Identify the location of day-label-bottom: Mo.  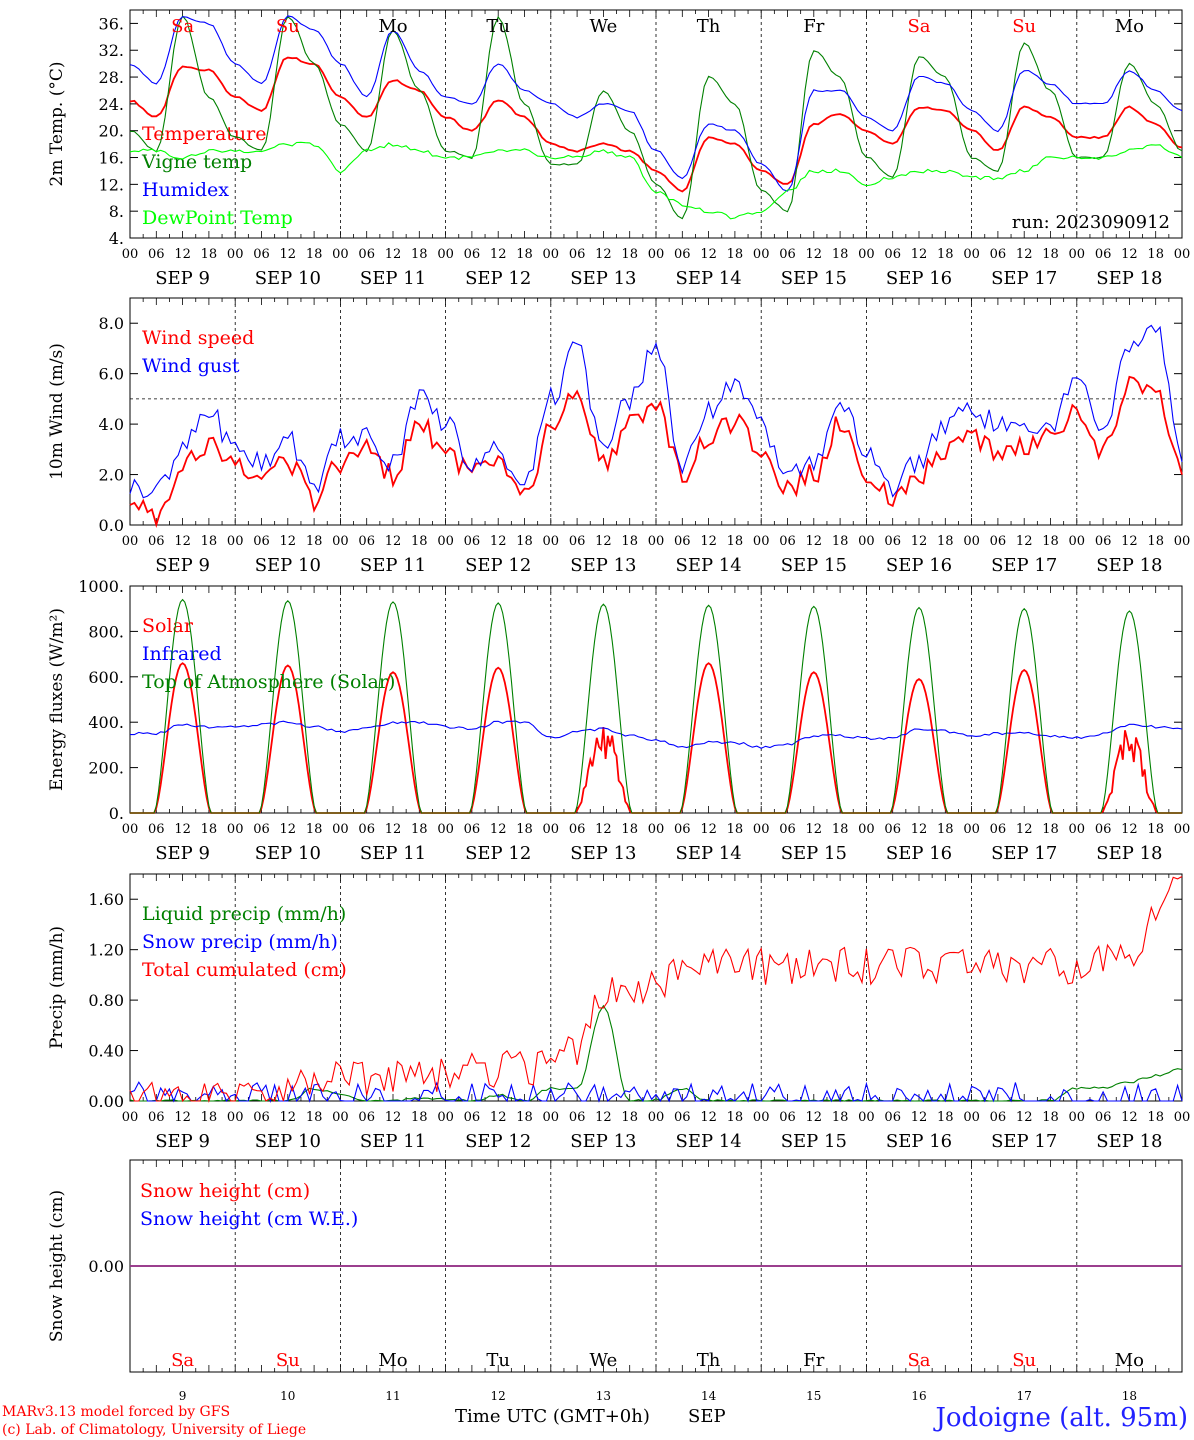
(1129, 1360).